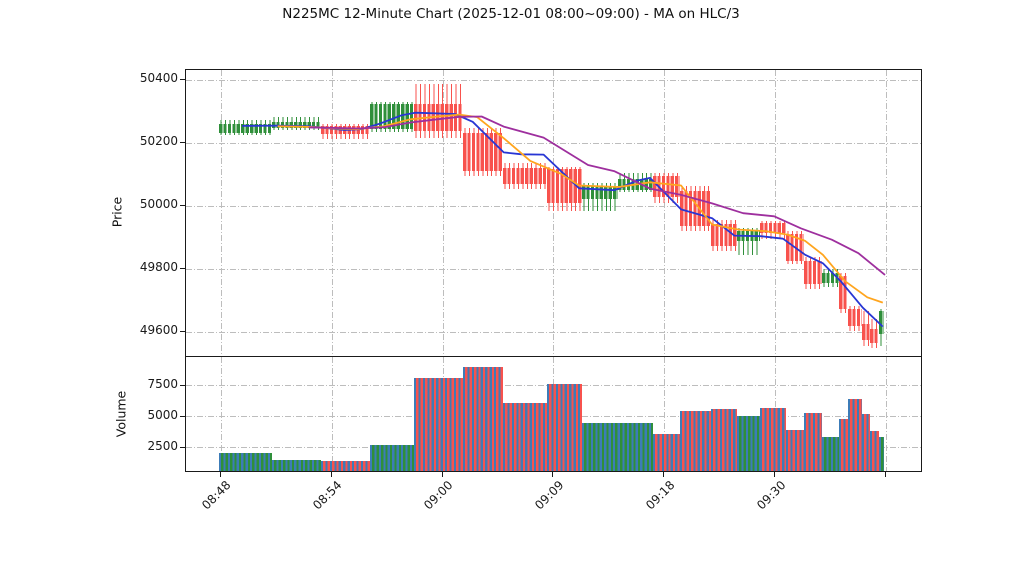  Describe the element at coordinates (158, 204) in the screenshot. I see `price-tick-label: 50000` at that location.